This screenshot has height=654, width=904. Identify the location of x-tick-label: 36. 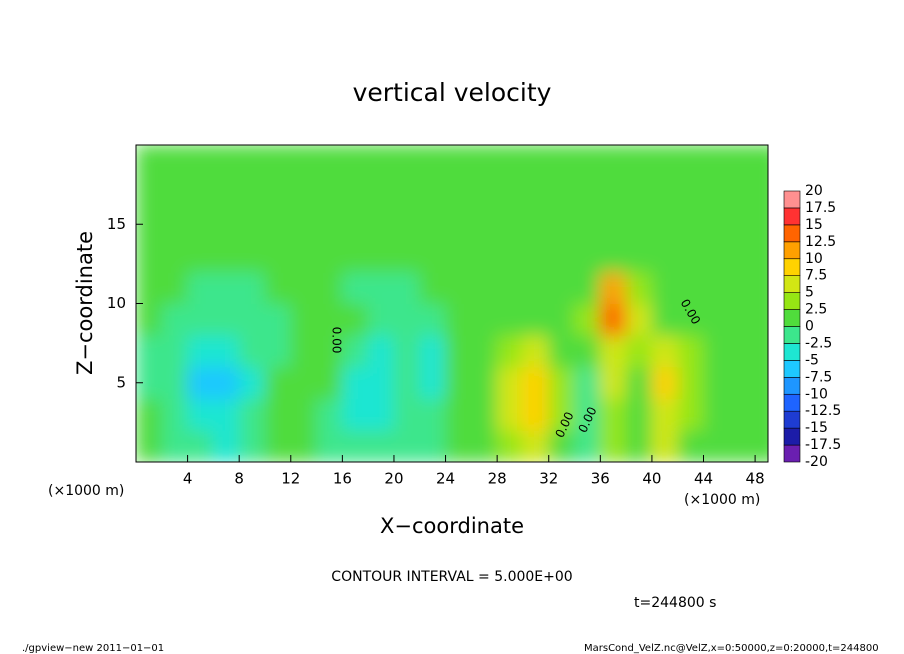
(600, 479).